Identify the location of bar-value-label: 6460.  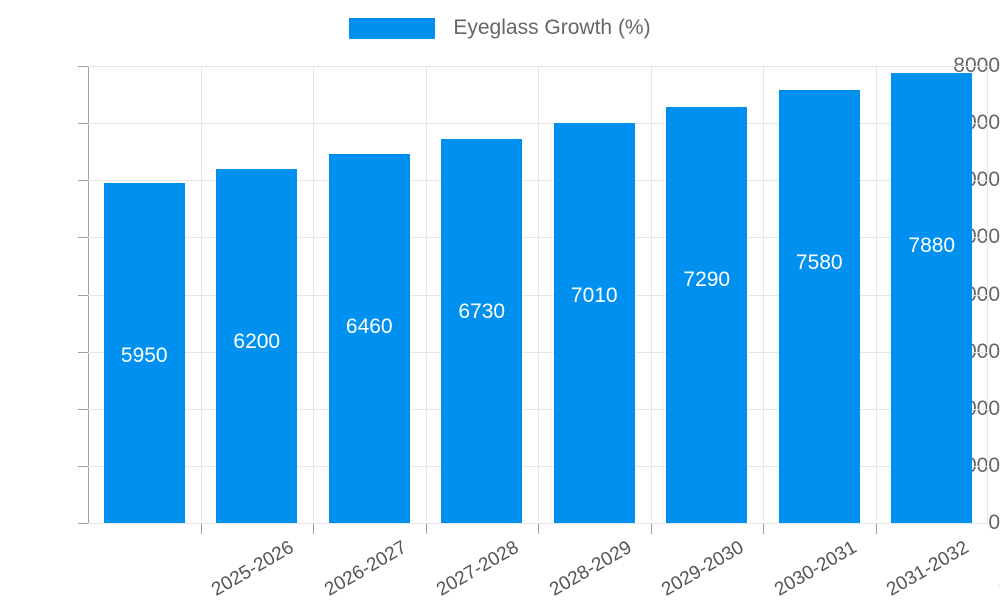
(369, 326).